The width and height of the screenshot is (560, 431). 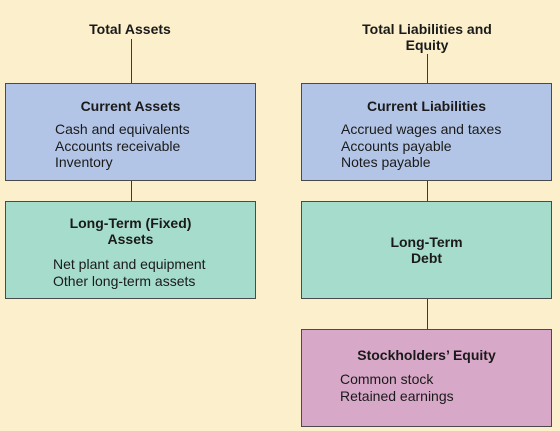 What do you see at coordinates (130, 231) in the screenshot?
I see `fixed-assets-title: Long-Term (Fixed) Assets` at bounding box center [130, 231].